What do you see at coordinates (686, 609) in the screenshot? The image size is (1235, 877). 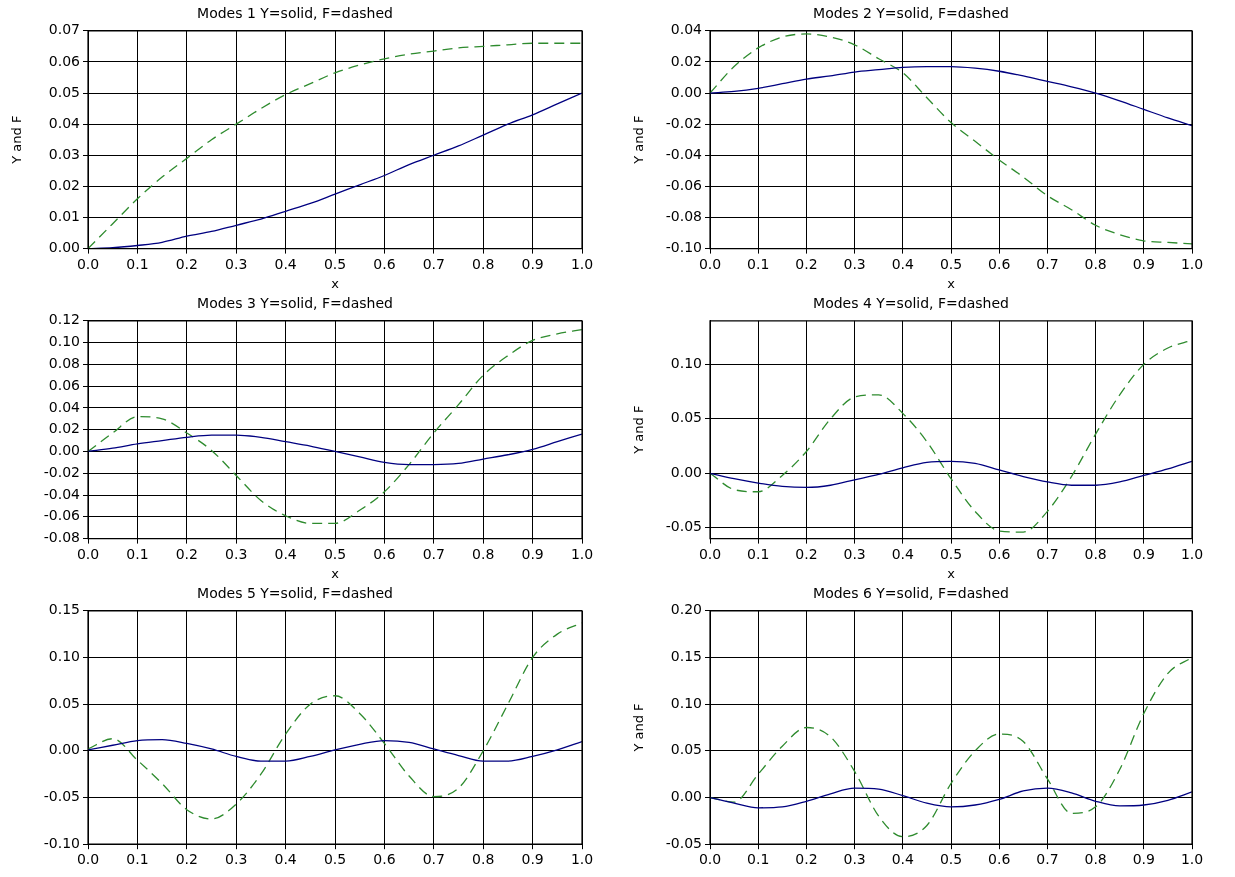 I see `y-tick-label: 0.20` at bounding box center [686, 609].